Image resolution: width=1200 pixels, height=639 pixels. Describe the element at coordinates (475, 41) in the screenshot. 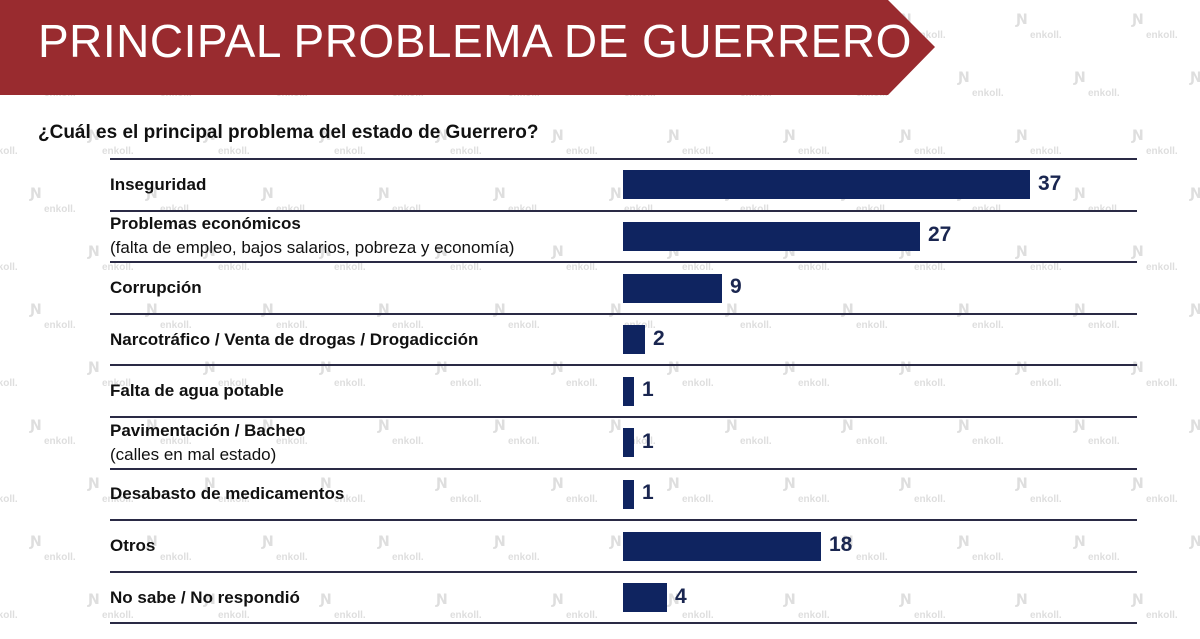

I see `page-title: PRINCIPAL PROBLEMA DE GUERRERO` at that location.